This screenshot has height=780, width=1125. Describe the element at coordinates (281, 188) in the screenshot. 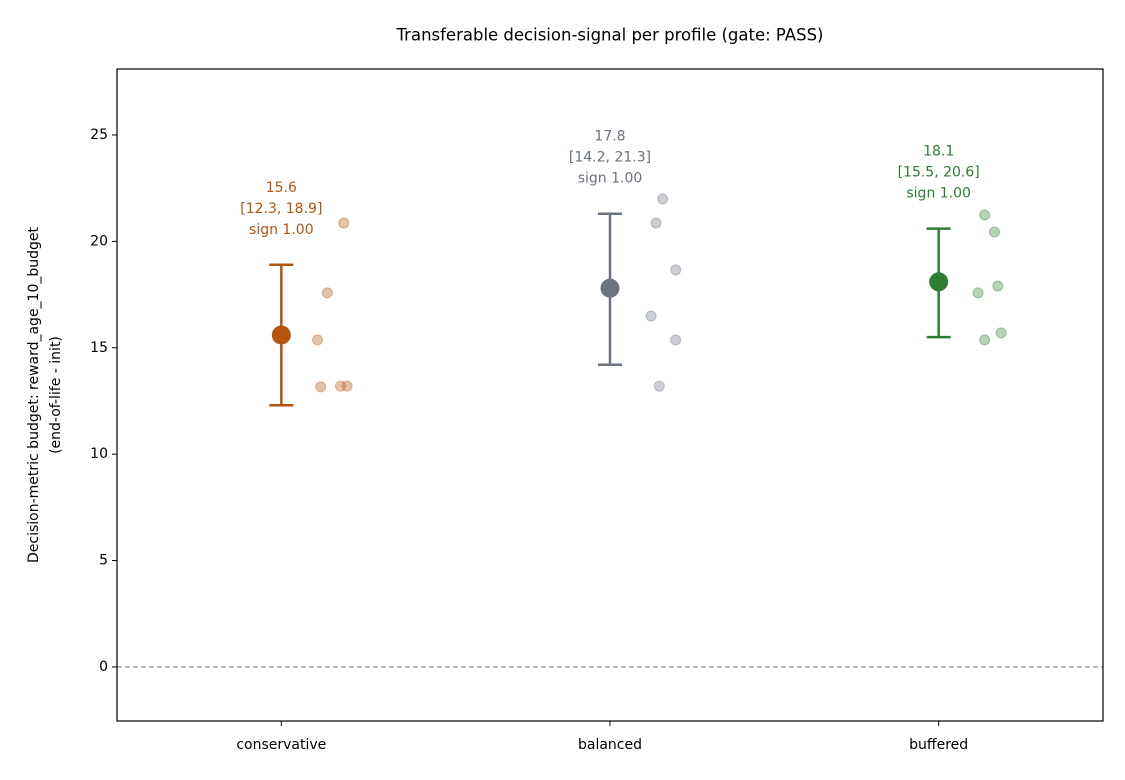

I see `mean-label: 15.6` at that location.